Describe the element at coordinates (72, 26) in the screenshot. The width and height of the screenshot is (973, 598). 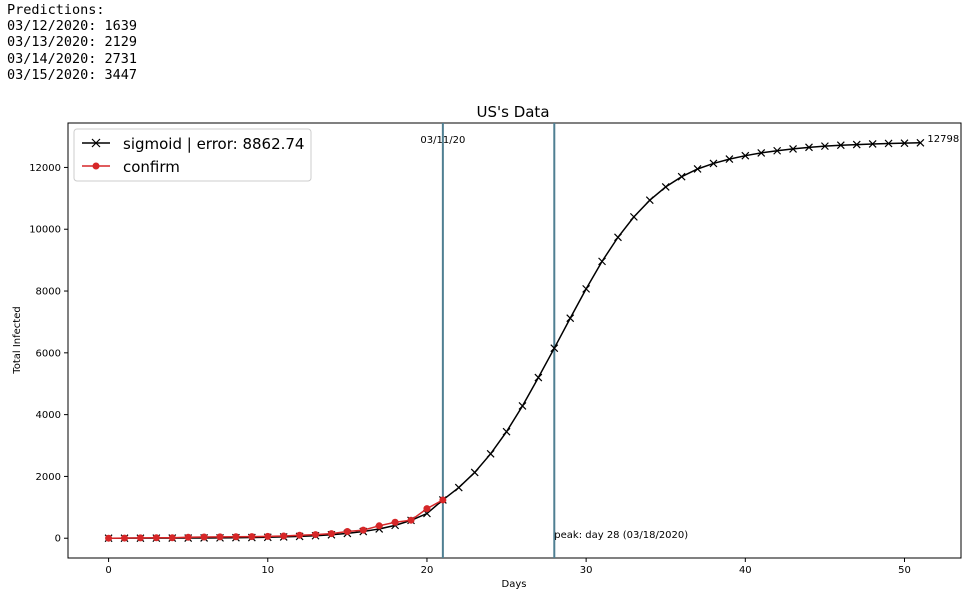
I see `prediction-line-1: 03/12/2020: 1639` at that location.